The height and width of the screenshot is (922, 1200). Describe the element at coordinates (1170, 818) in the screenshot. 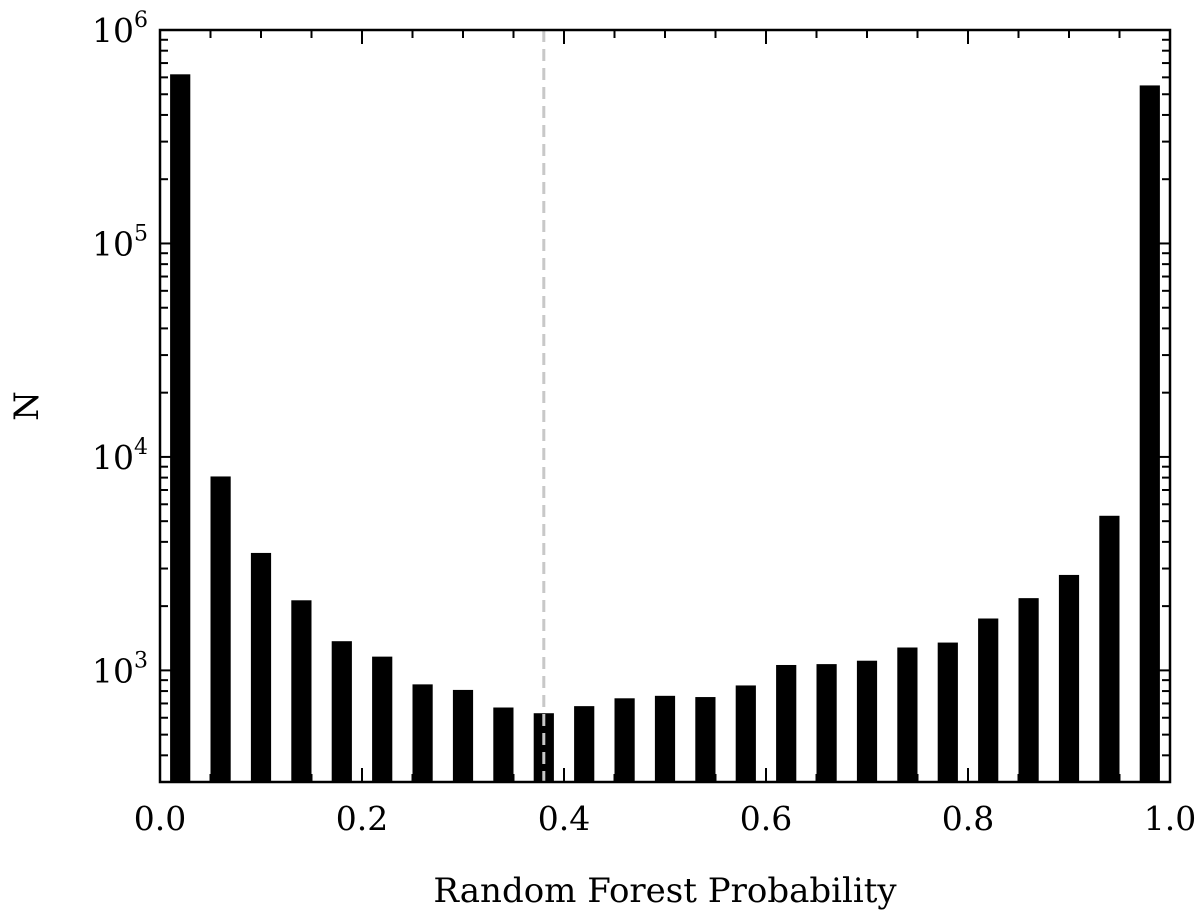

I see `x-tick-label: 1.0` at that location.